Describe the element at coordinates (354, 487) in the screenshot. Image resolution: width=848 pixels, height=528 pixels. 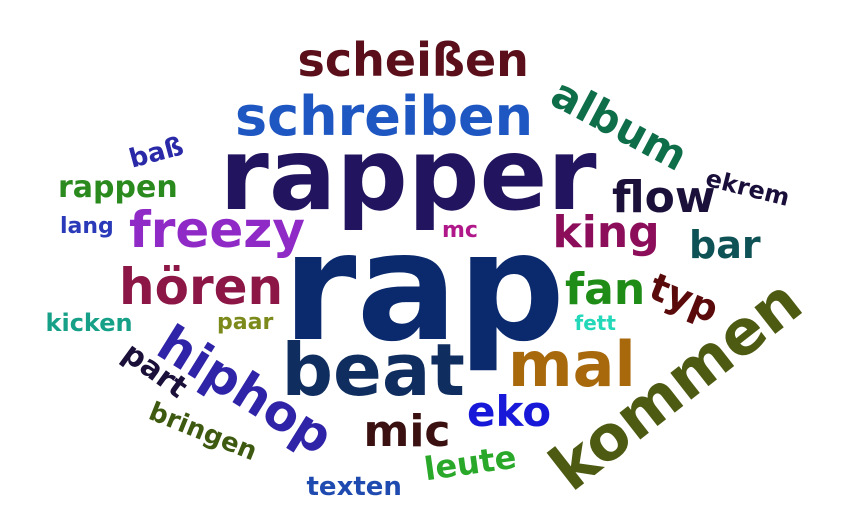
I see `word-texten: texten` at that location.